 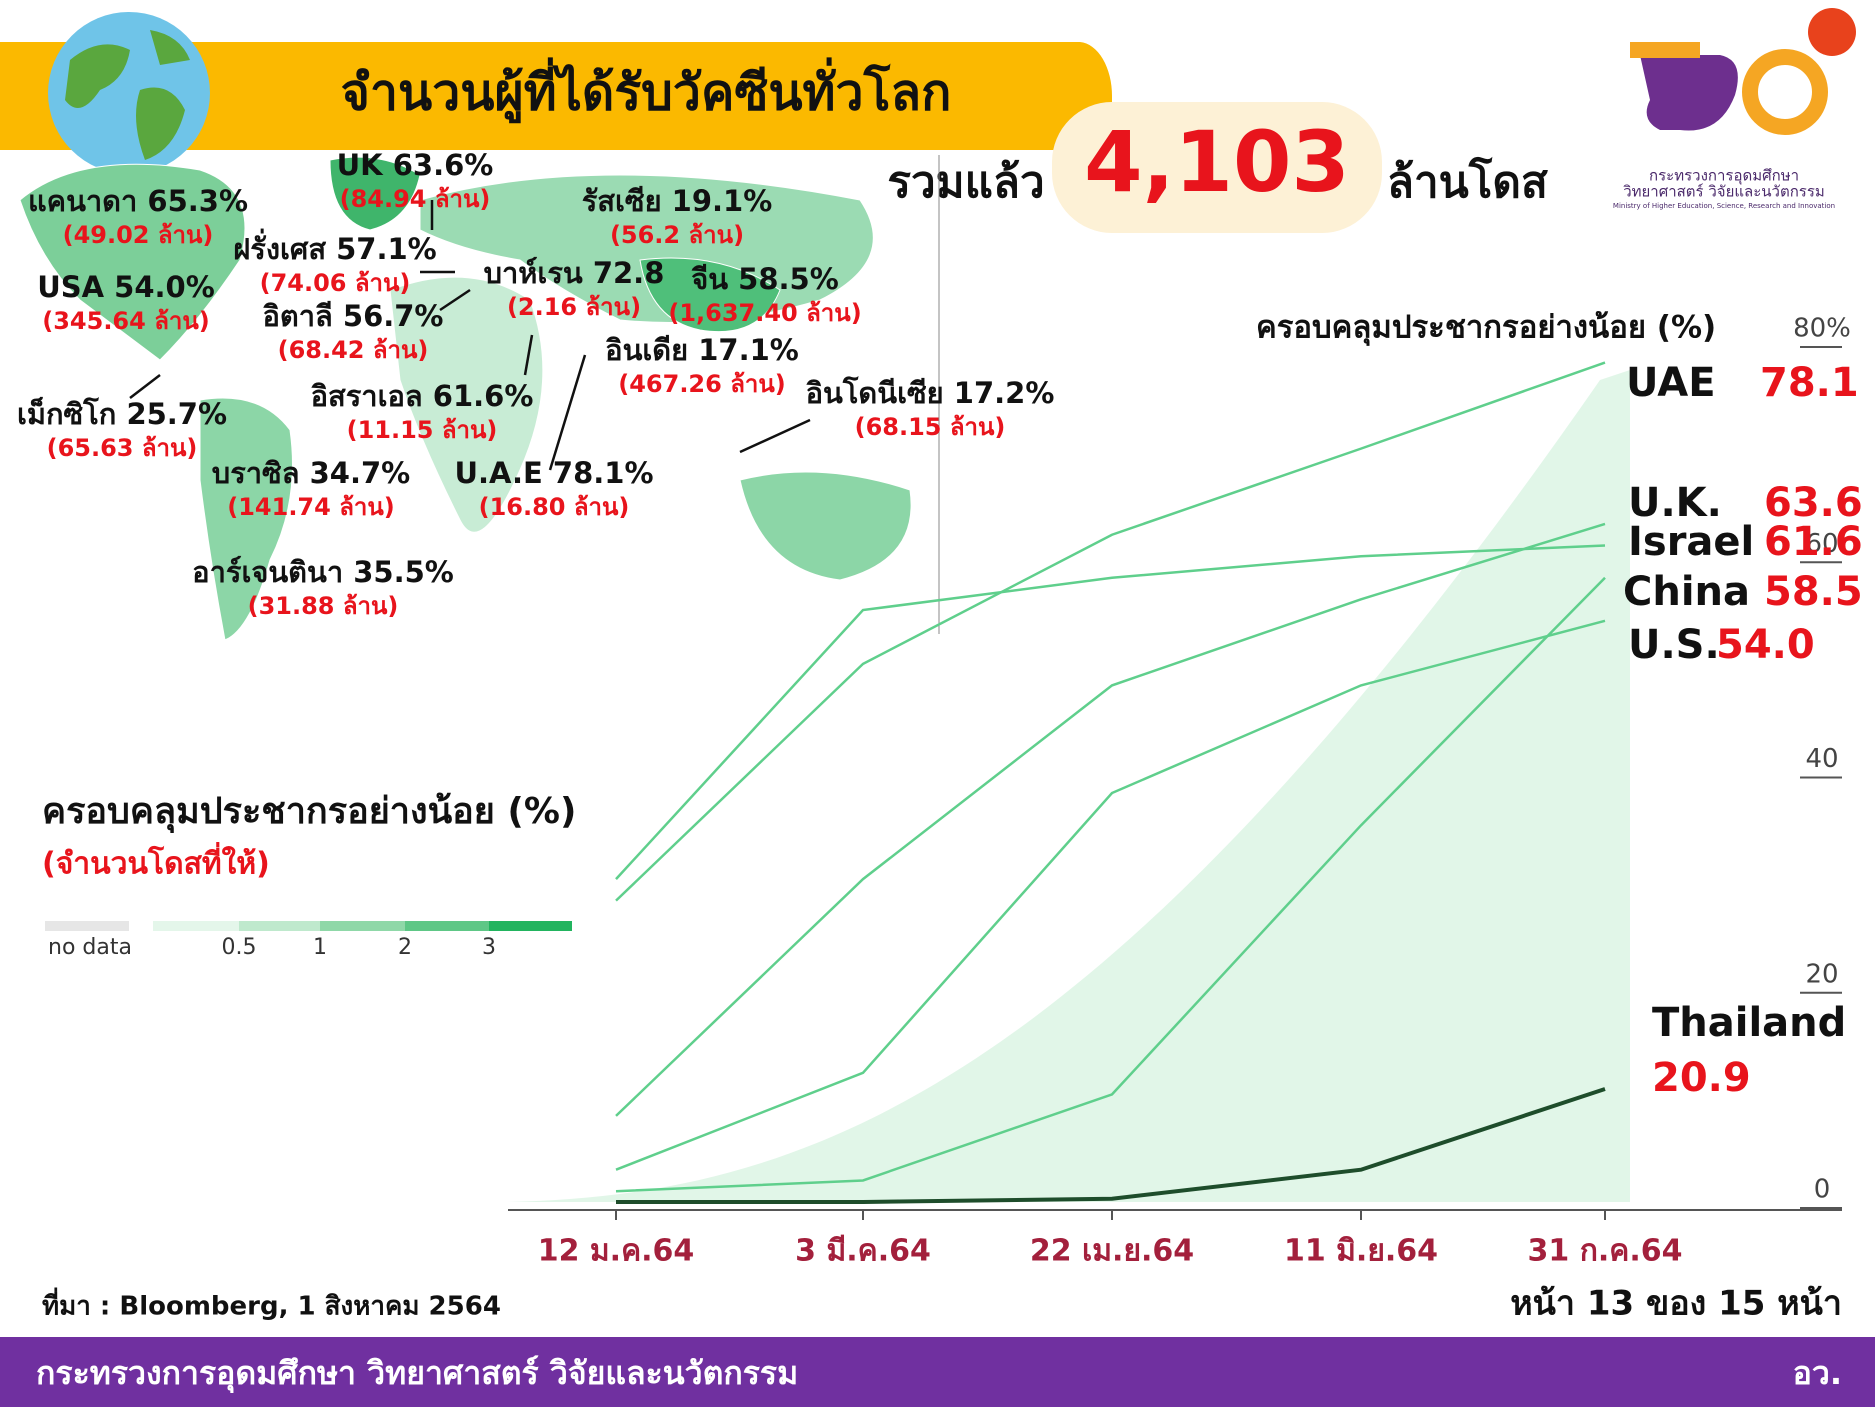 I want to click on map-label: UK 63.6%, so click(x=415, y=165).